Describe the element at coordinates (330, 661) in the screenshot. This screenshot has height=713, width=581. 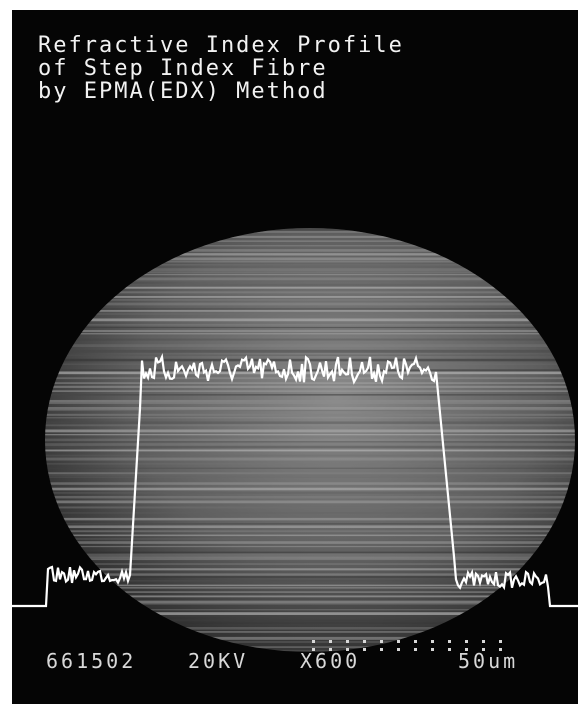
I see `magnification: X600` at that location.